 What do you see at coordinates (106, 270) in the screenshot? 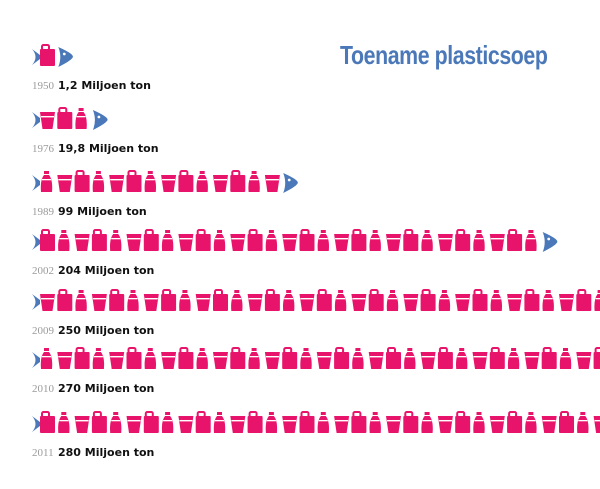
I see `amount-label: 204 Miljoen ton` at bounding box center [106, 270].